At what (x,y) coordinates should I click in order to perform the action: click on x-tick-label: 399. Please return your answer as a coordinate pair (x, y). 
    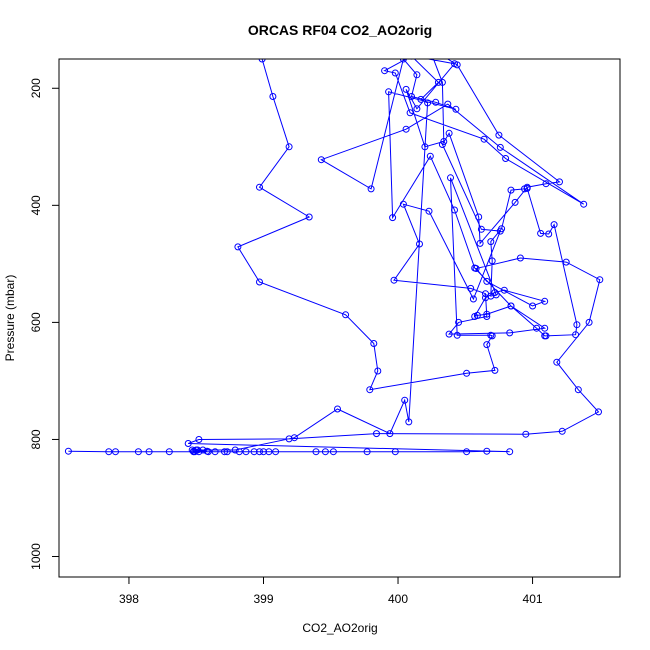
    Looking at the image, I should click on (263, 599).